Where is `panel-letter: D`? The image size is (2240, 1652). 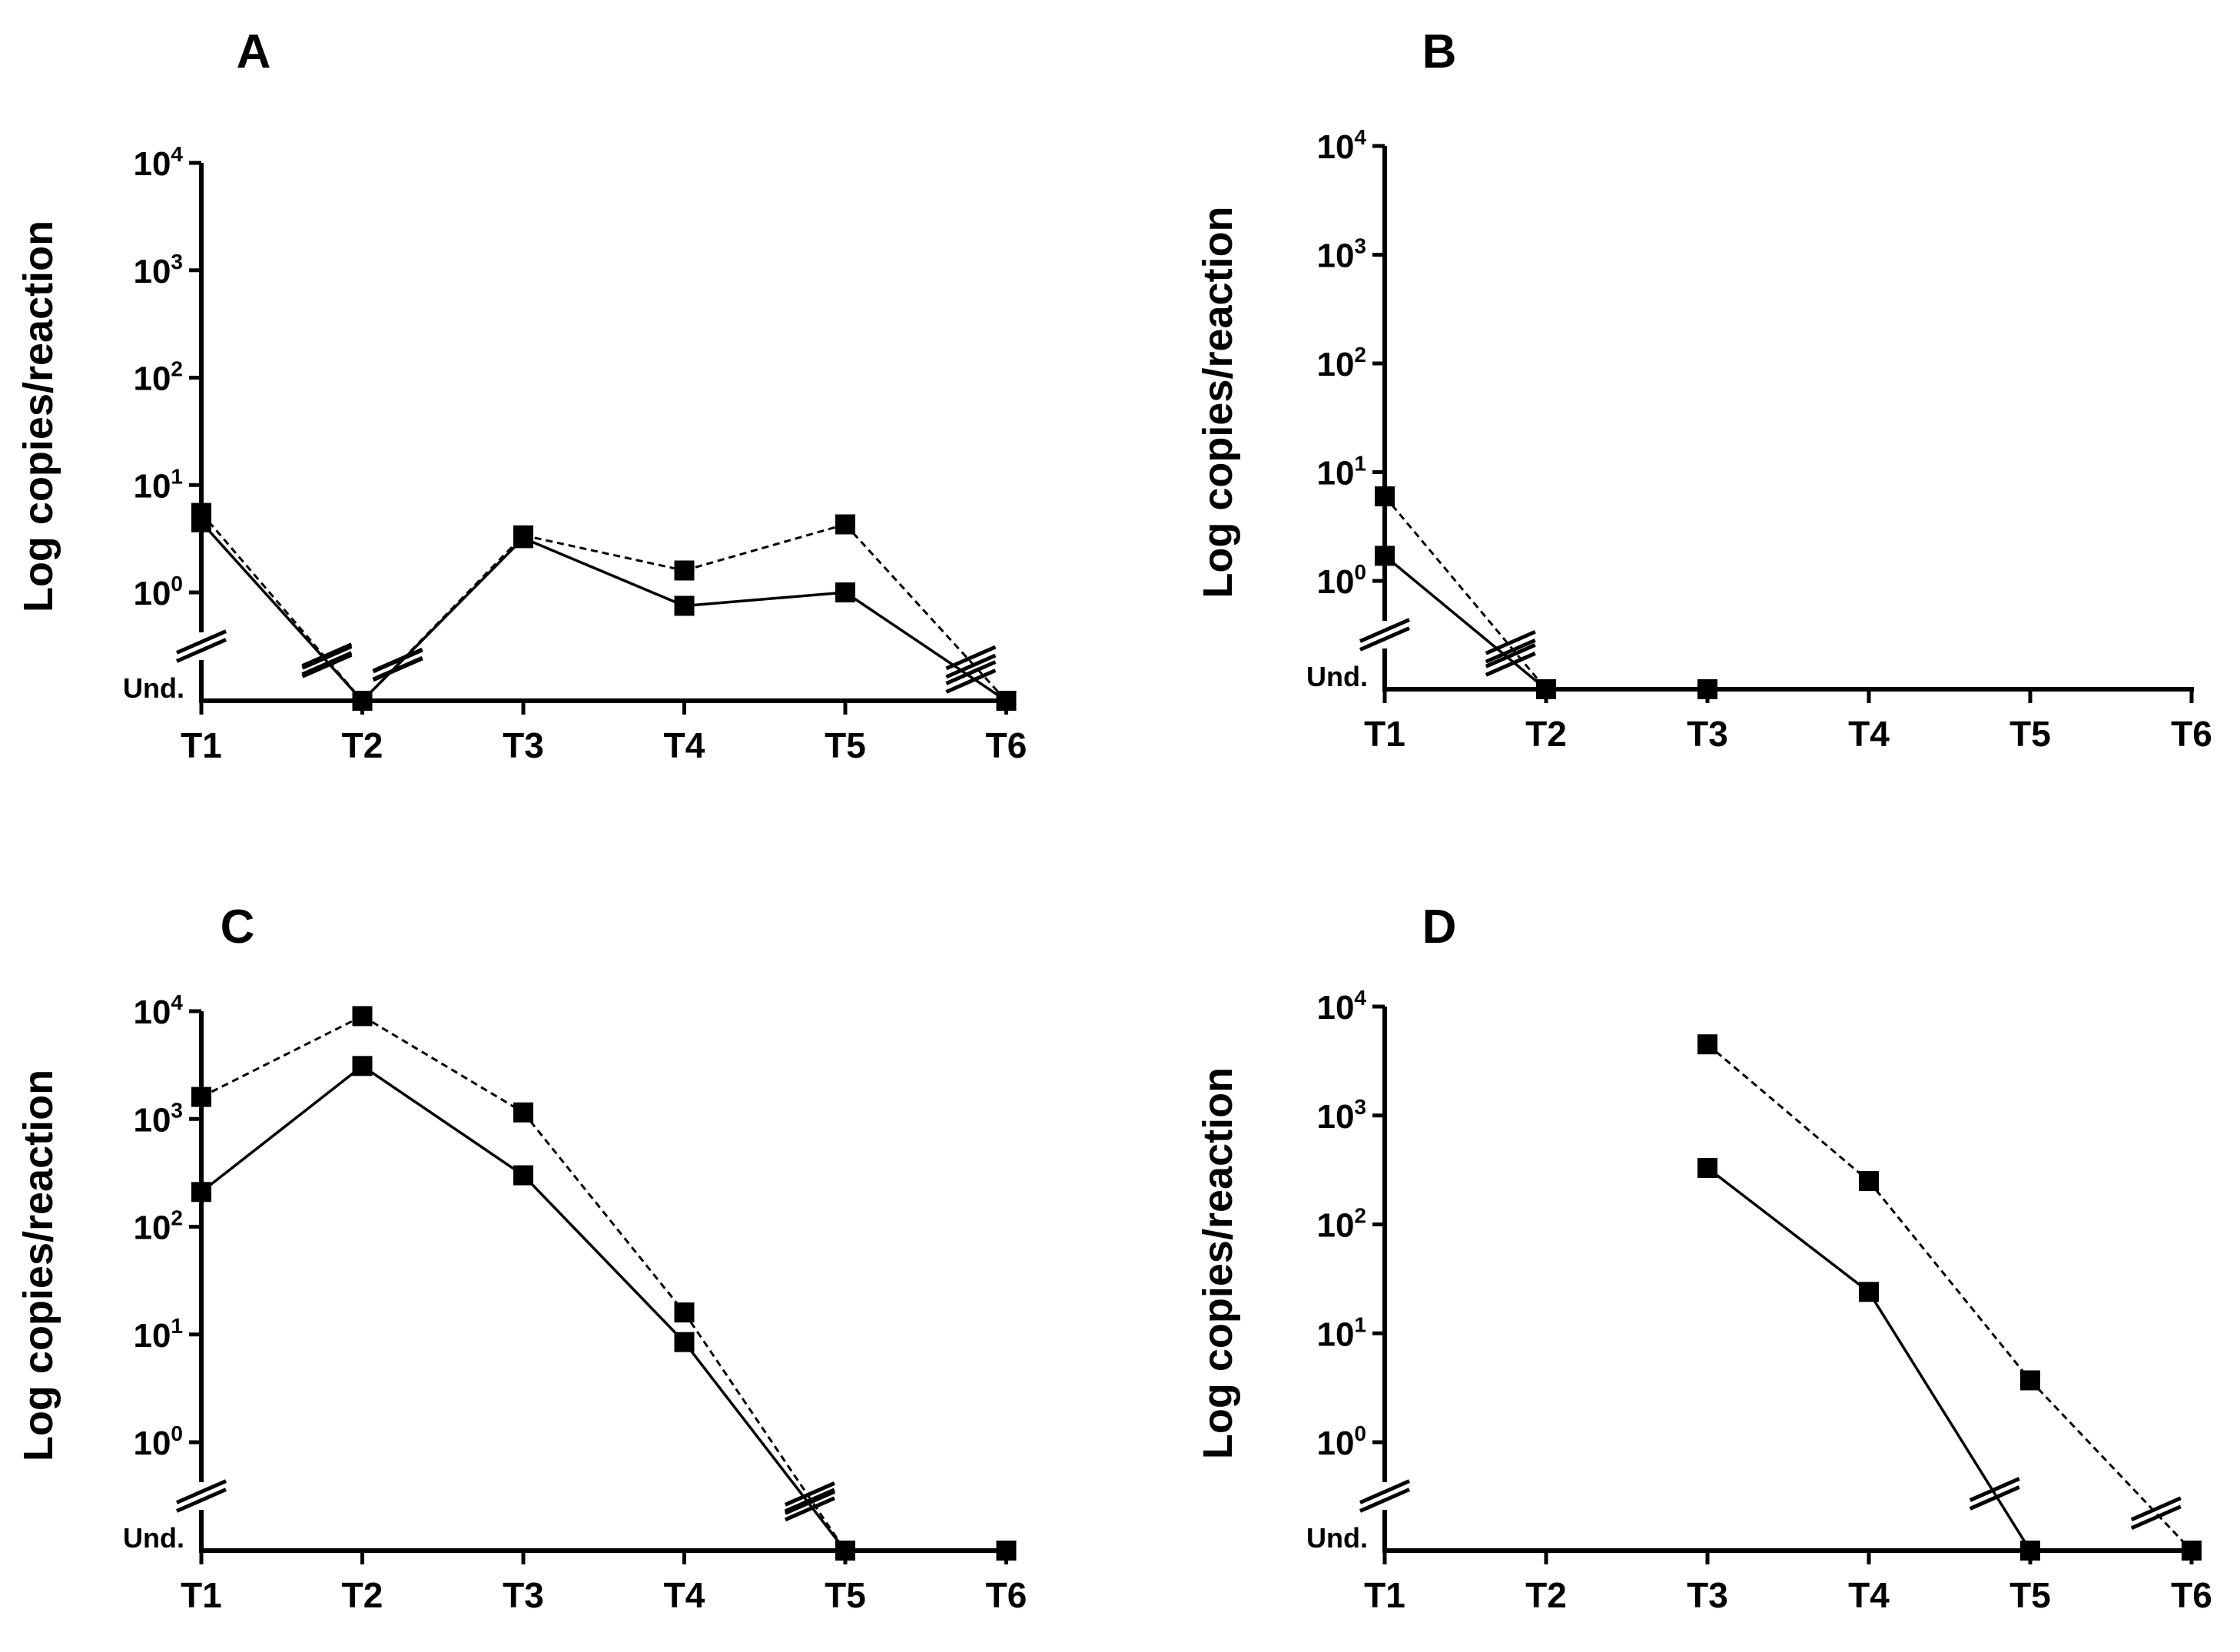 panel-letter: D is located at coordinates (1439, 927).